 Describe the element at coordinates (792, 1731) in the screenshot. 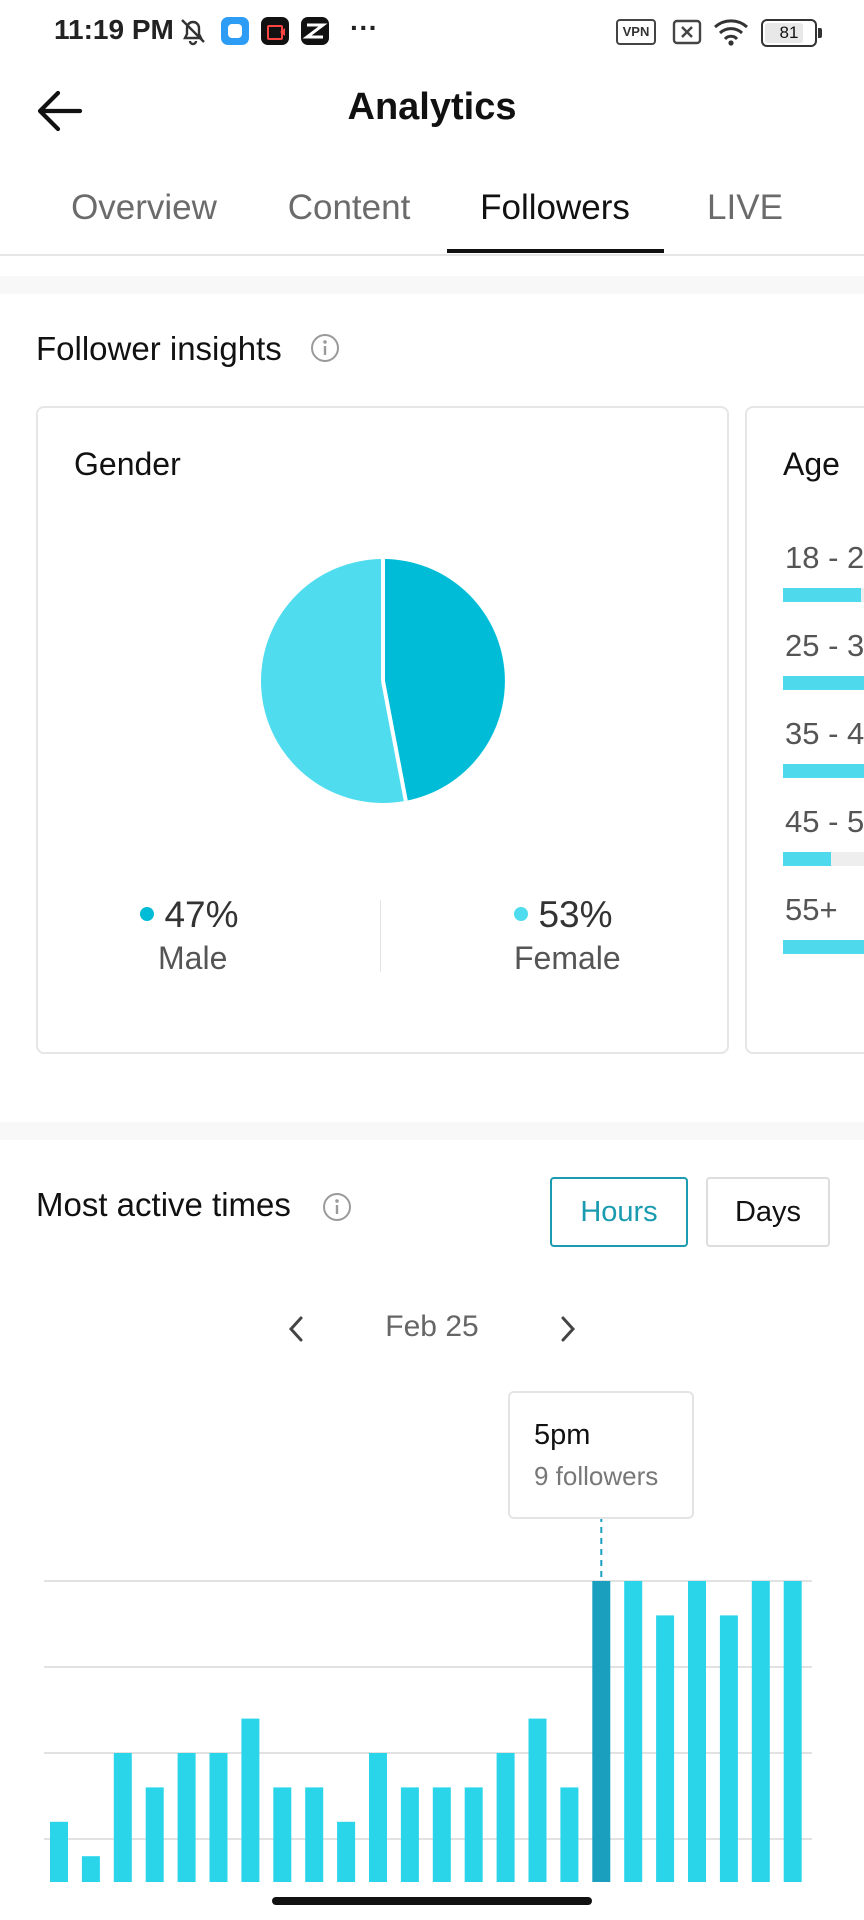

I see `chart-bar-11pm` at that location.